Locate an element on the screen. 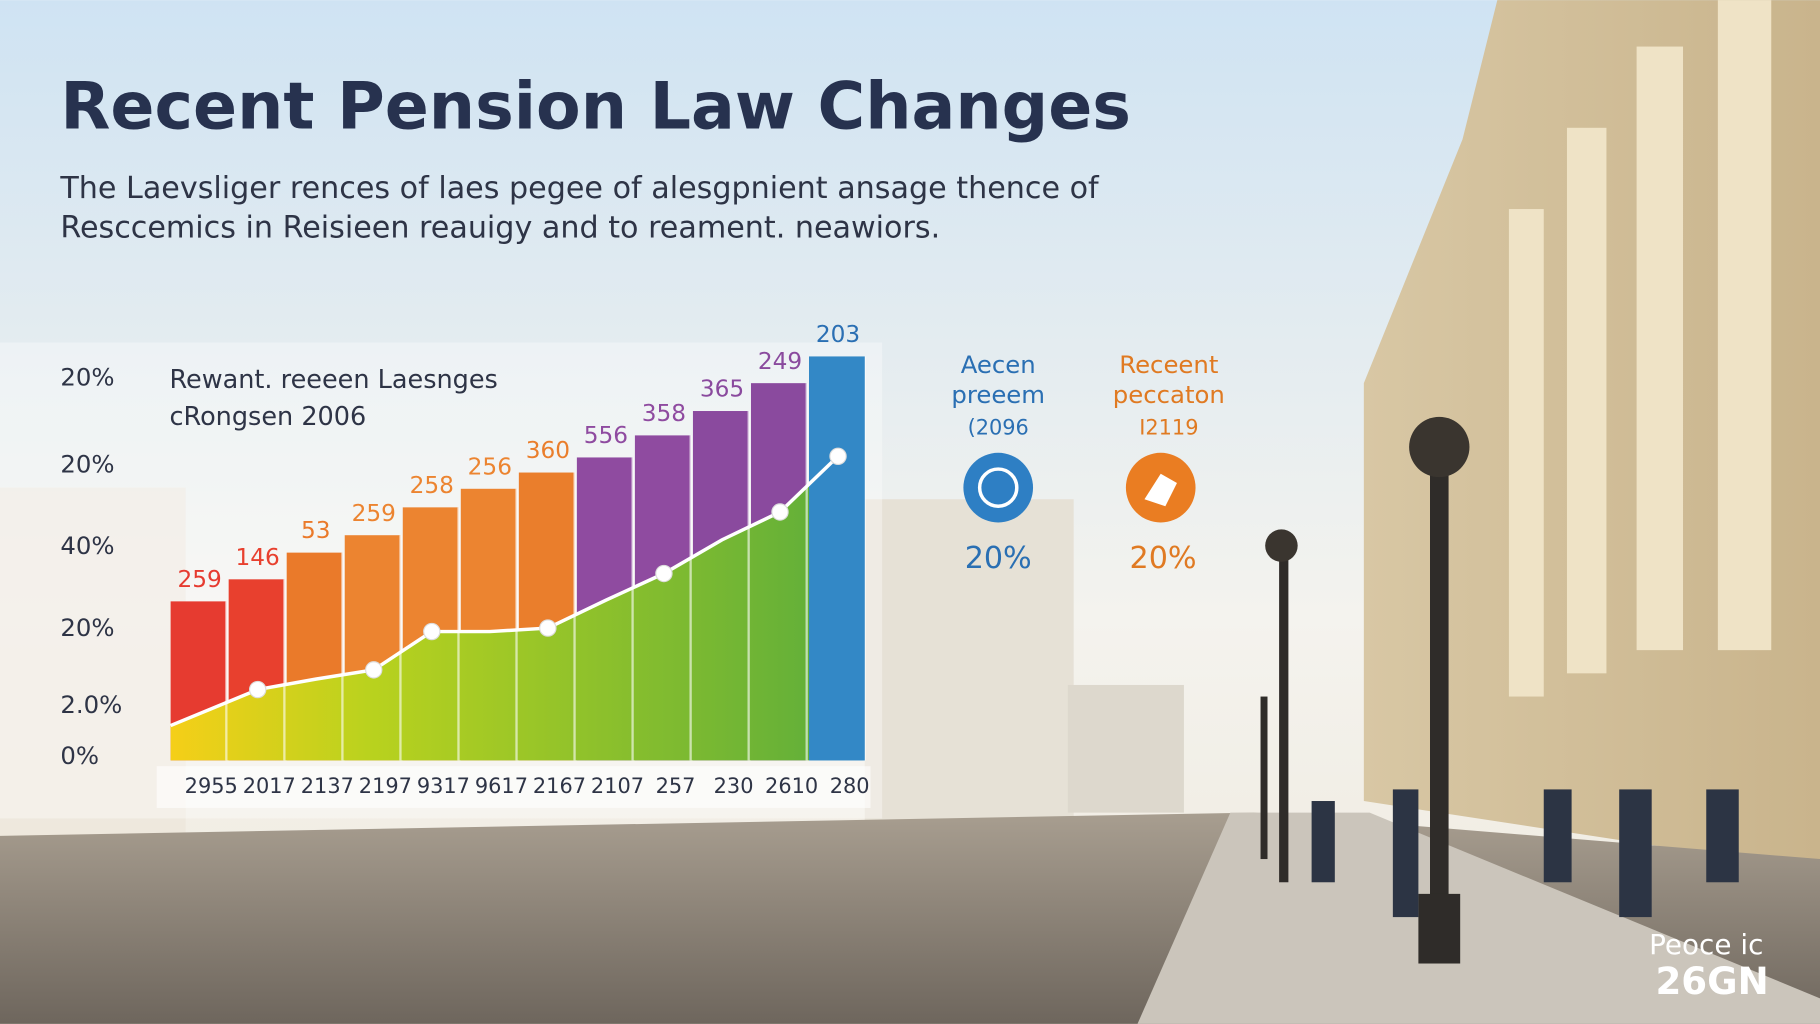 This screenshot has width=1820, height=1024. x-tick-label: 2197 is located at coordinates (385, 786).